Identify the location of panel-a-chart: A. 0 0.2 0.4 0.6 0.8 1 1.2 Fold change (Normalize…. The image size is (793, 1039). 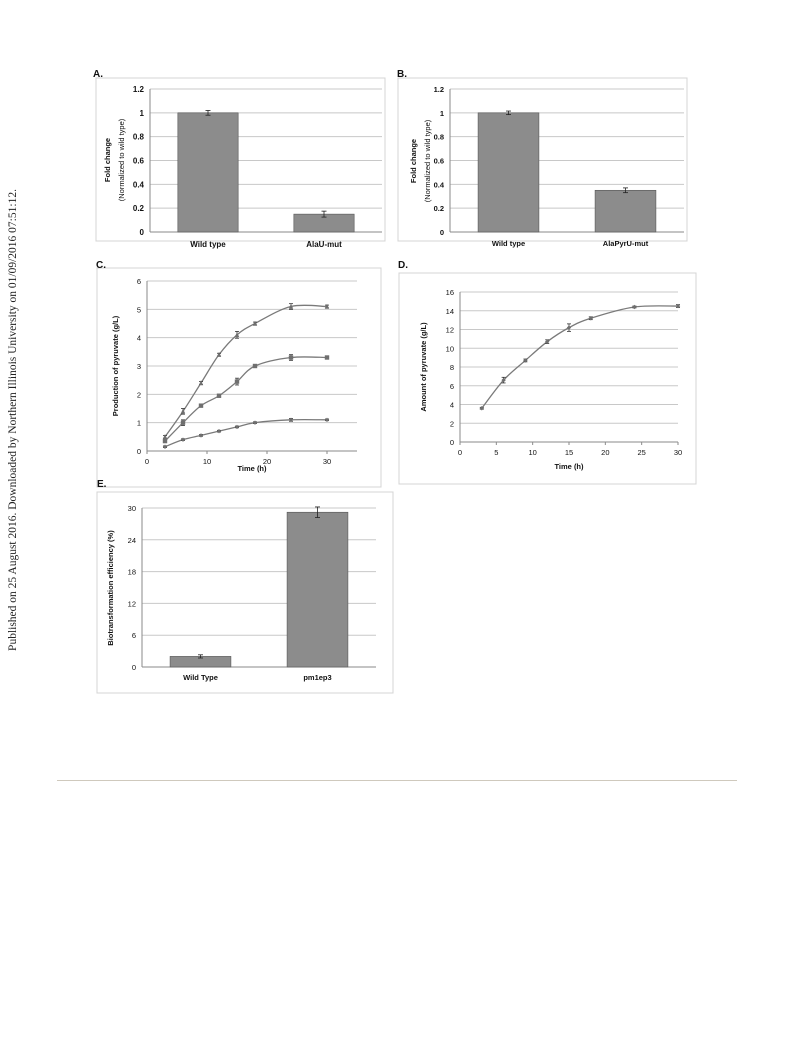
(239, 159).